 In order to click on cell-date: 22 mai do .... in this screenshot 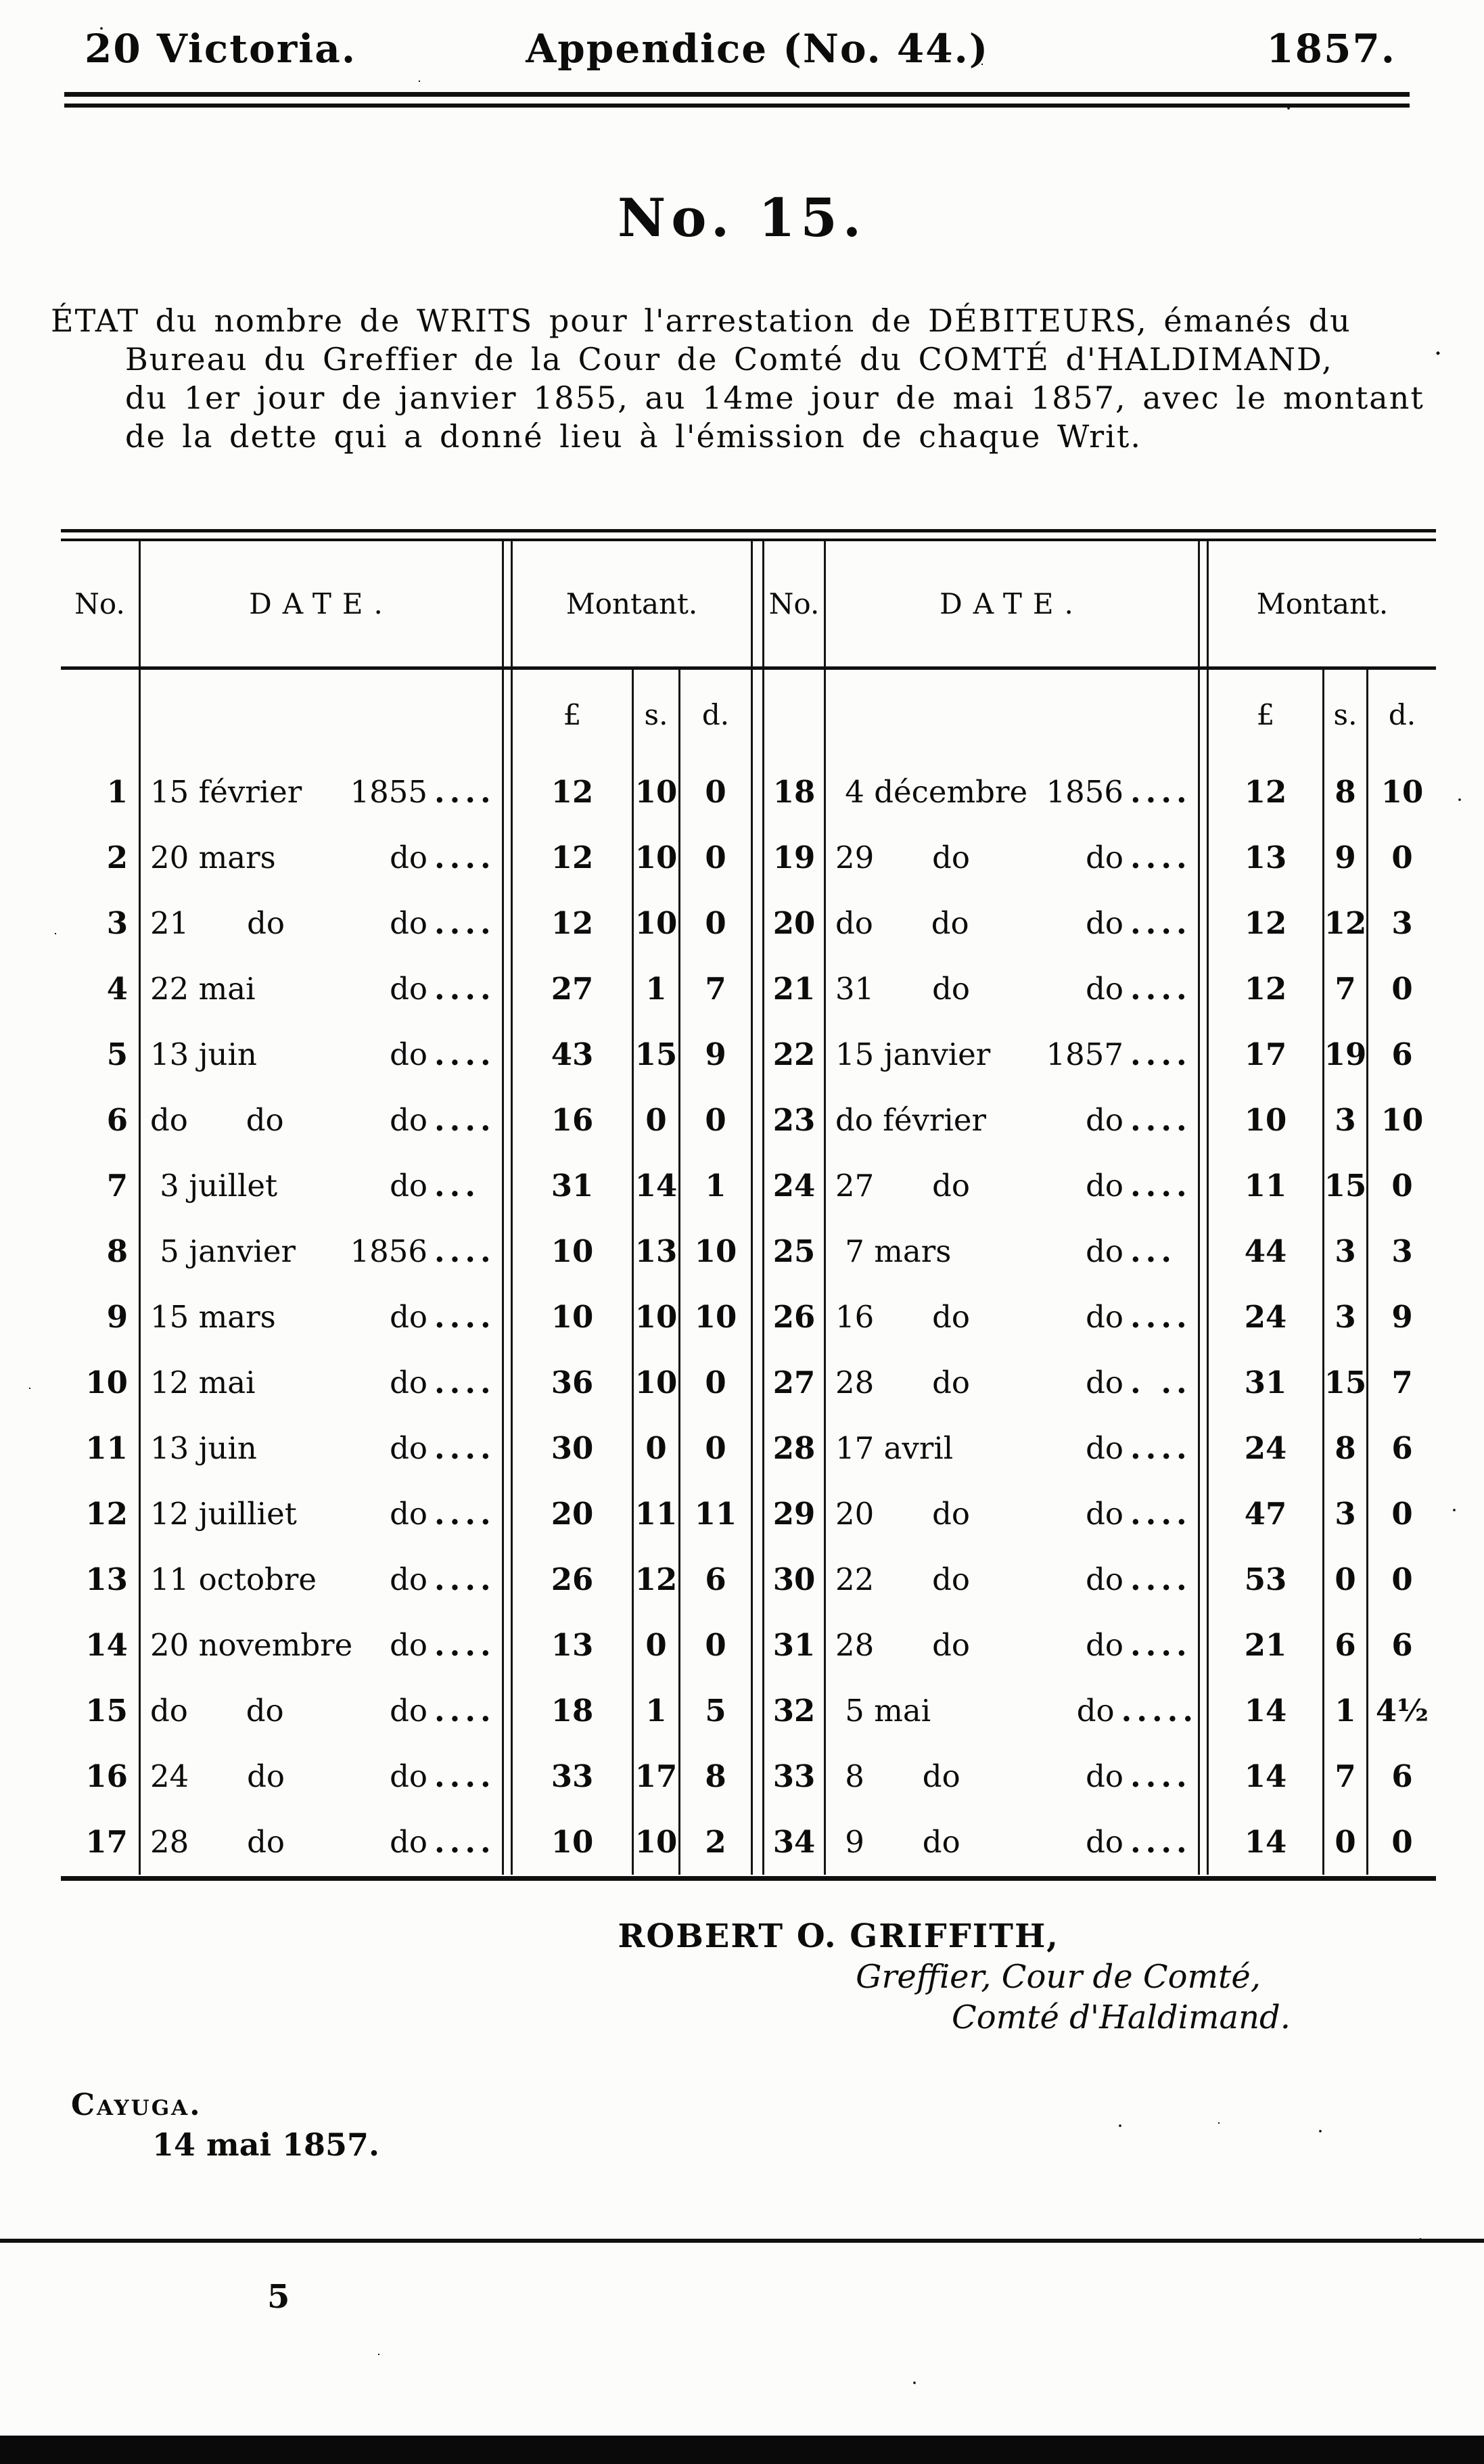, I will do `click(321, 989)`.